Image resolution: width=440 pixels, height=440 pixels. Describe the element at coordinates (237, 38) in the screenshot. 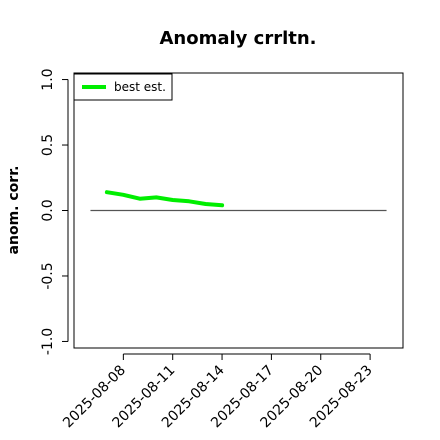

I see `chart-title: Anomaly crrltn.` at that location.